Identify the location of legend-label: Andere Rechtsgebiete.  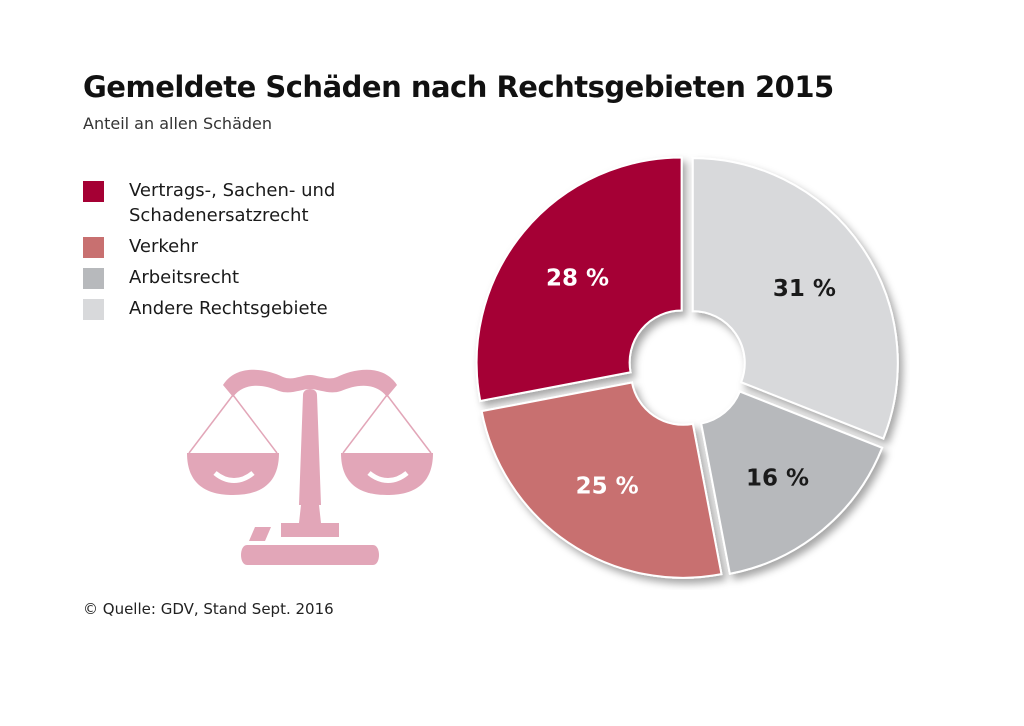
(228, 308).